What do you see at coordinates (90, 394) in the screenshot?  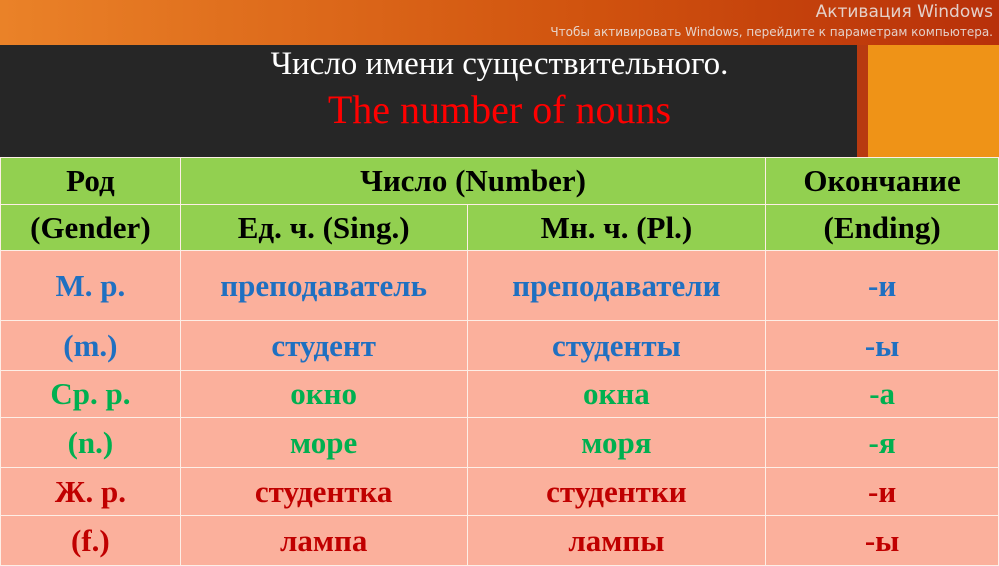 I see `cell-gender: Ср. р.` at bounding box center [90, 394].